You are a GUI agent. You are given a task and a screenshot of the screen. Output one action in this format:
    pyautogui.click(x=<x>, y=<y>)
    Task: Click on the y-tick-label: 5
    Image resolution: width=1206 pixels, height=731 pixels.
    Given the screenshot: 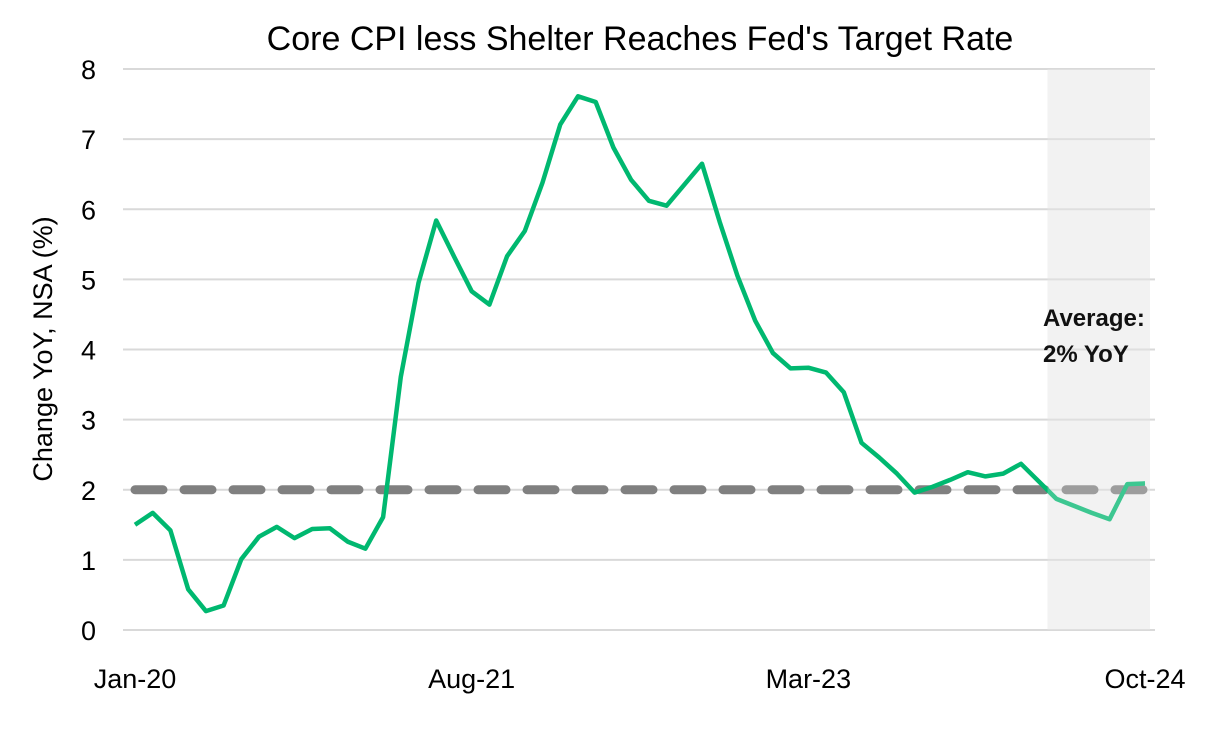 What is the action you would take?
    pyautogui.click(x=88, y=280)
    